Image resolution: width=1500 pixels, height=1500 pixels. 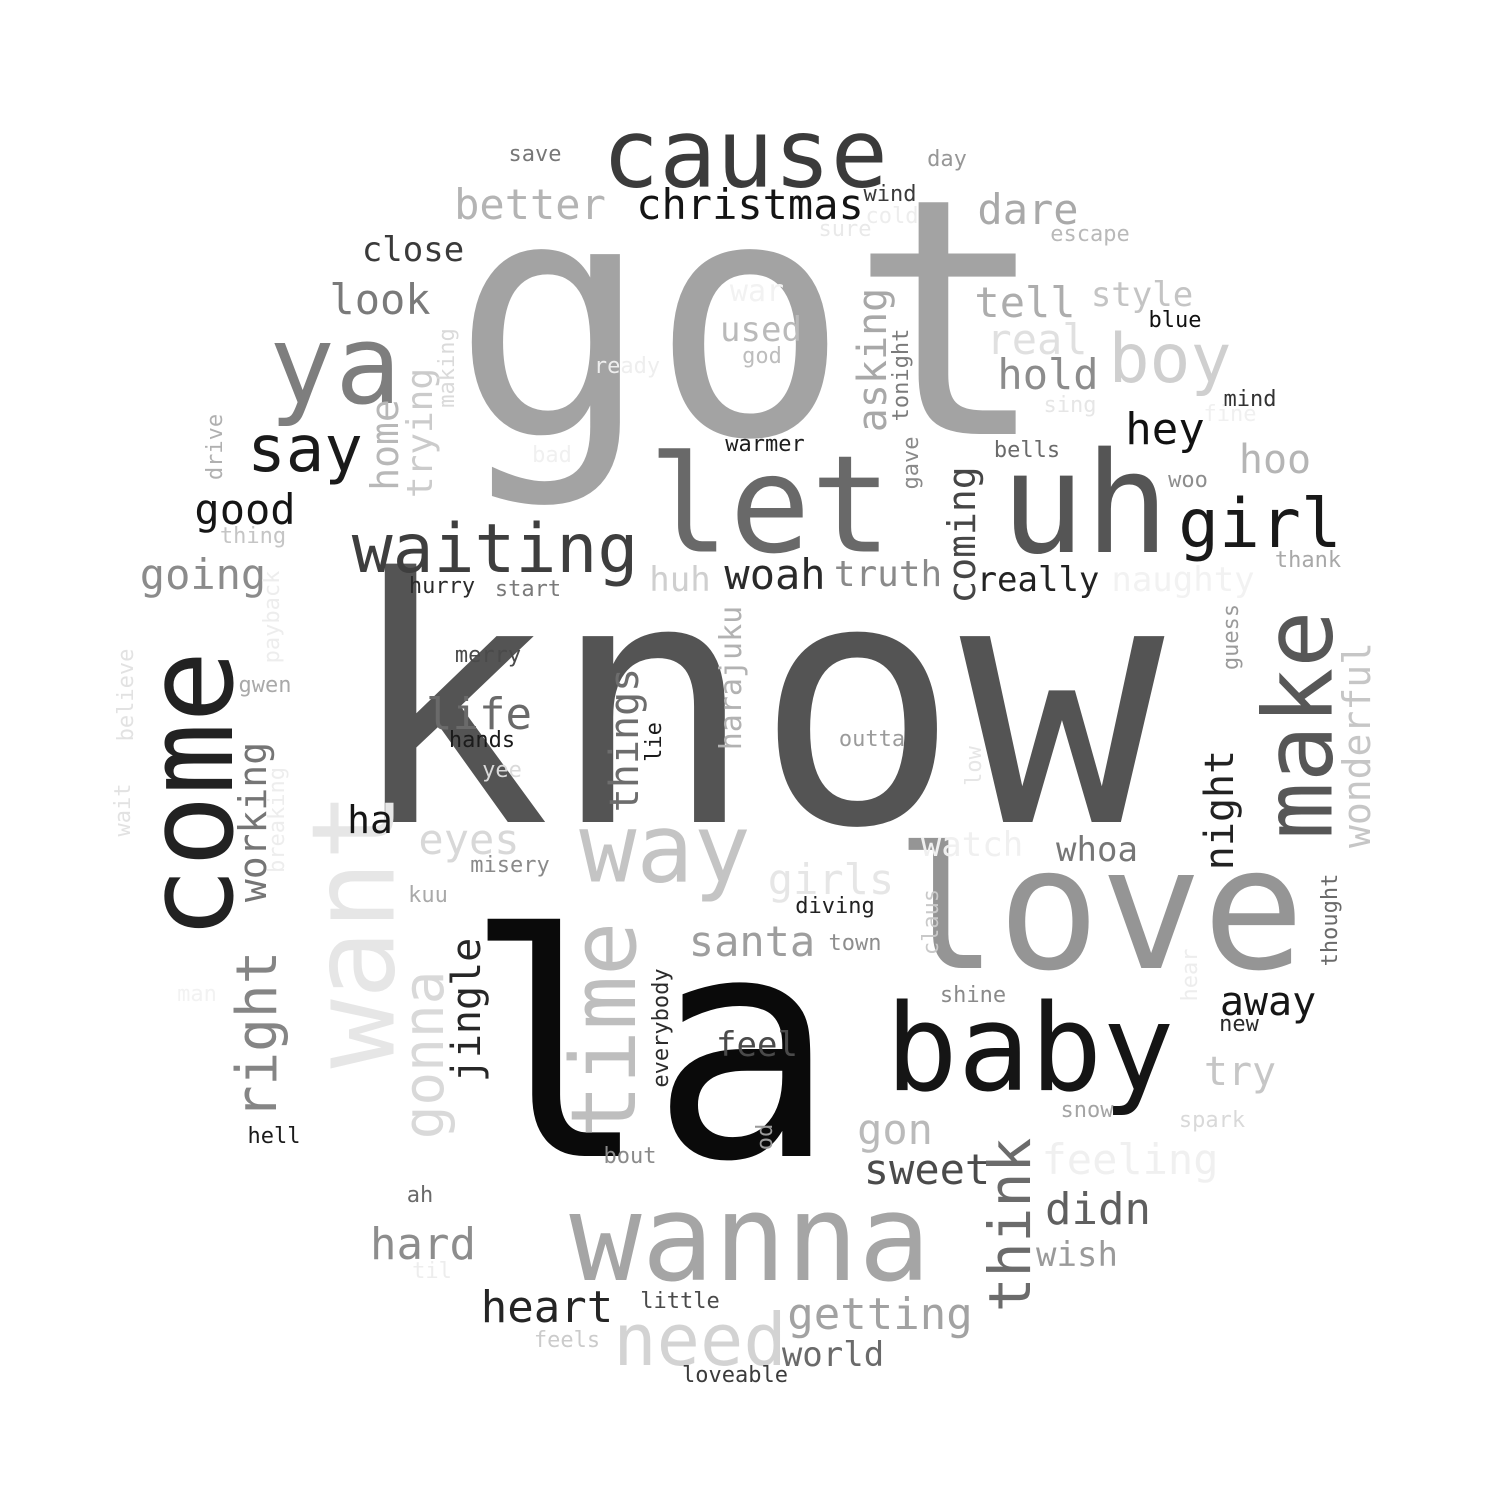 I want to click on word-shine: shine, so click(x=973, y=995).